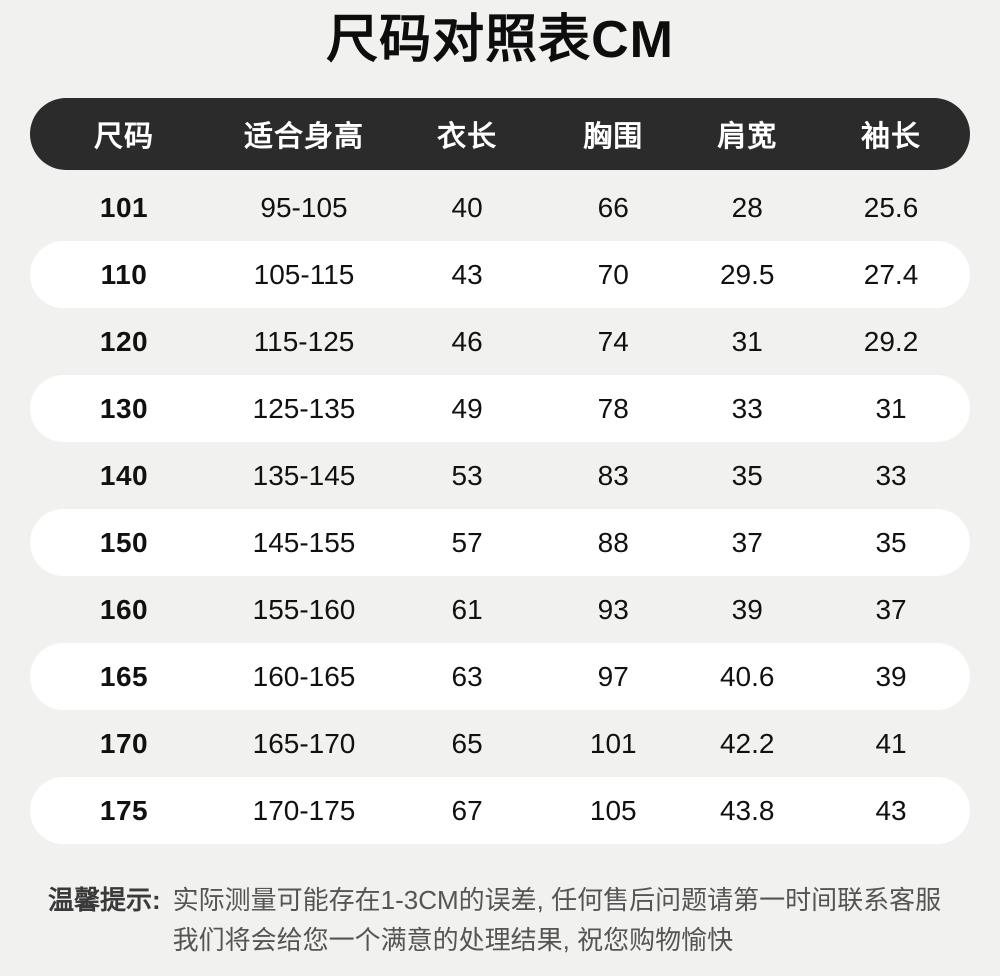 The image size is (1000, 976). I want to click on cell-chest: 101, so click(613, 743).